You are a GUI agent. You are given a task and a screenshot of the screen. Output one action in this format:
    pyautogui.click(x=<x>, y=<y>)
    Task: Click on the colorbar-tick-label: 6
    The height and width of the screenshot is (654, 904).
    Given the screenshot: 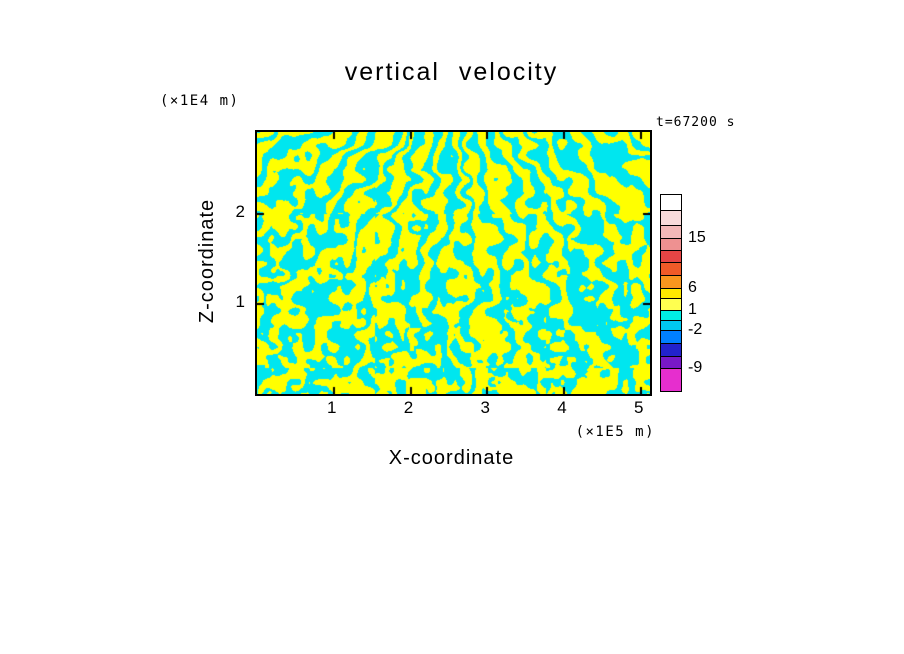 What is the action you would take?
    pyautogui.click(x=692, y=287)
    